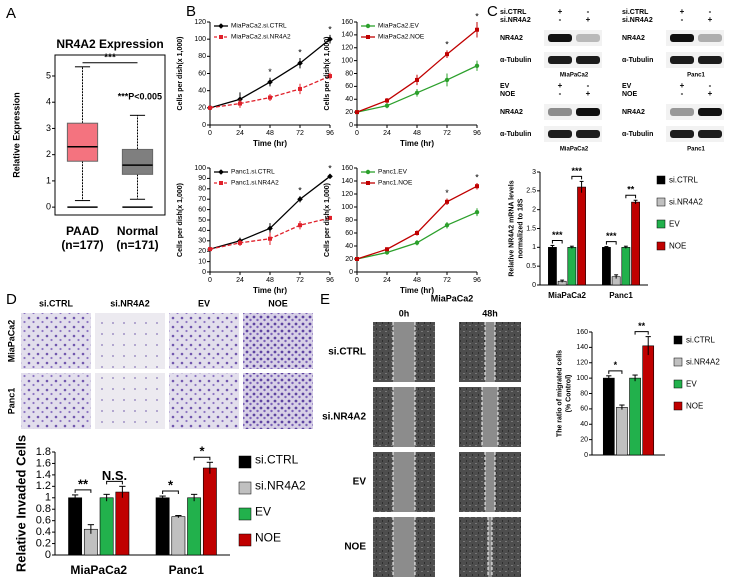 The width and height of the screenshot is (735, 585). What do you see at coordinates (11, 299) in the screenshot?
I see `panel-letter: D` at bounding box center [11, 299].